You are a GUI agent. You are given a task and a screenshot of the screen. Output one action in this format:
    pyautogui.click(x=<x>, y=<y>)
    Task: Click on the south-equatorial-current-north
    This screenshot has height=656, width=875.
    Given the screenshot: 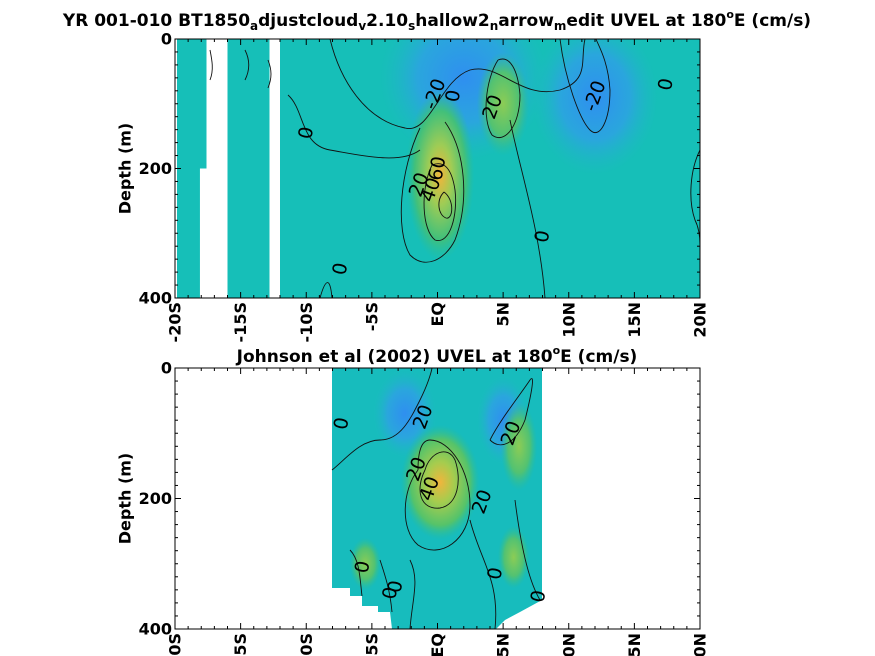 What is the action you would take?
    pyautogui.click(x=595, y=107)
    